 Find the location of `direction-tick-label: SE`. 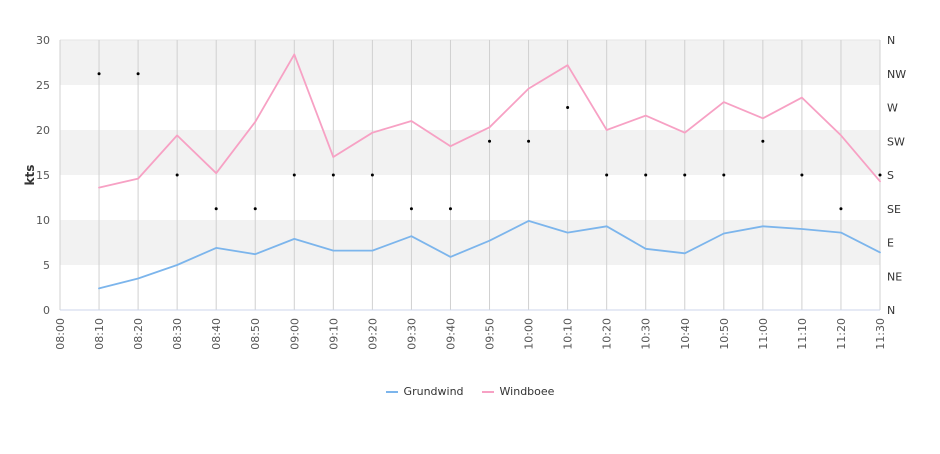

direction-tick-label: SE is located at coordinates (894, 209).